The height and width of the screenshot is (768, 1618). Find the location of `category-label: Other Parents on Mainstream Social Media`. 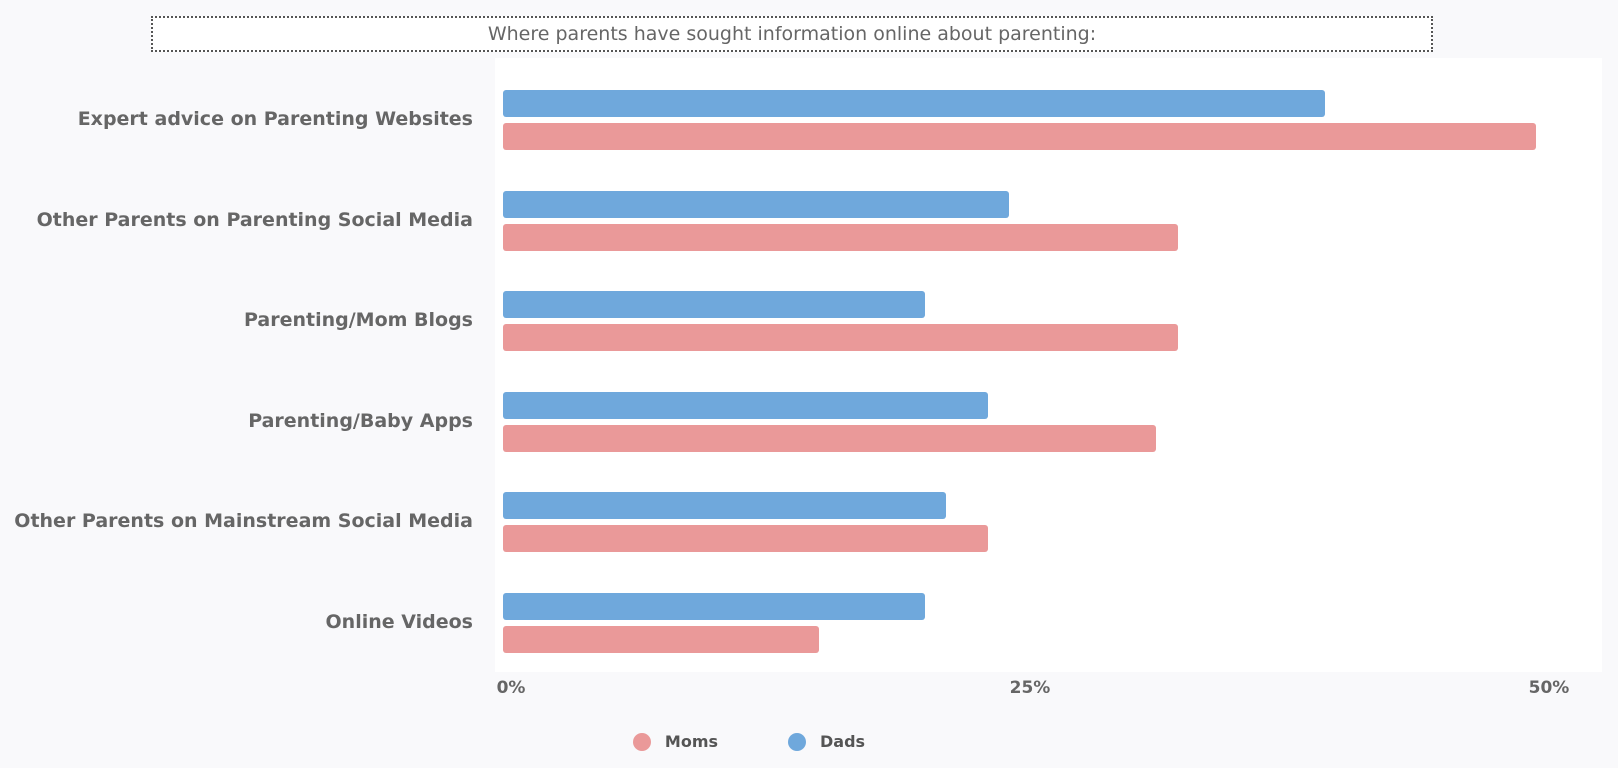

category-label: Other Parents on Mainstream Social Media is located at coordinates (243, 521).